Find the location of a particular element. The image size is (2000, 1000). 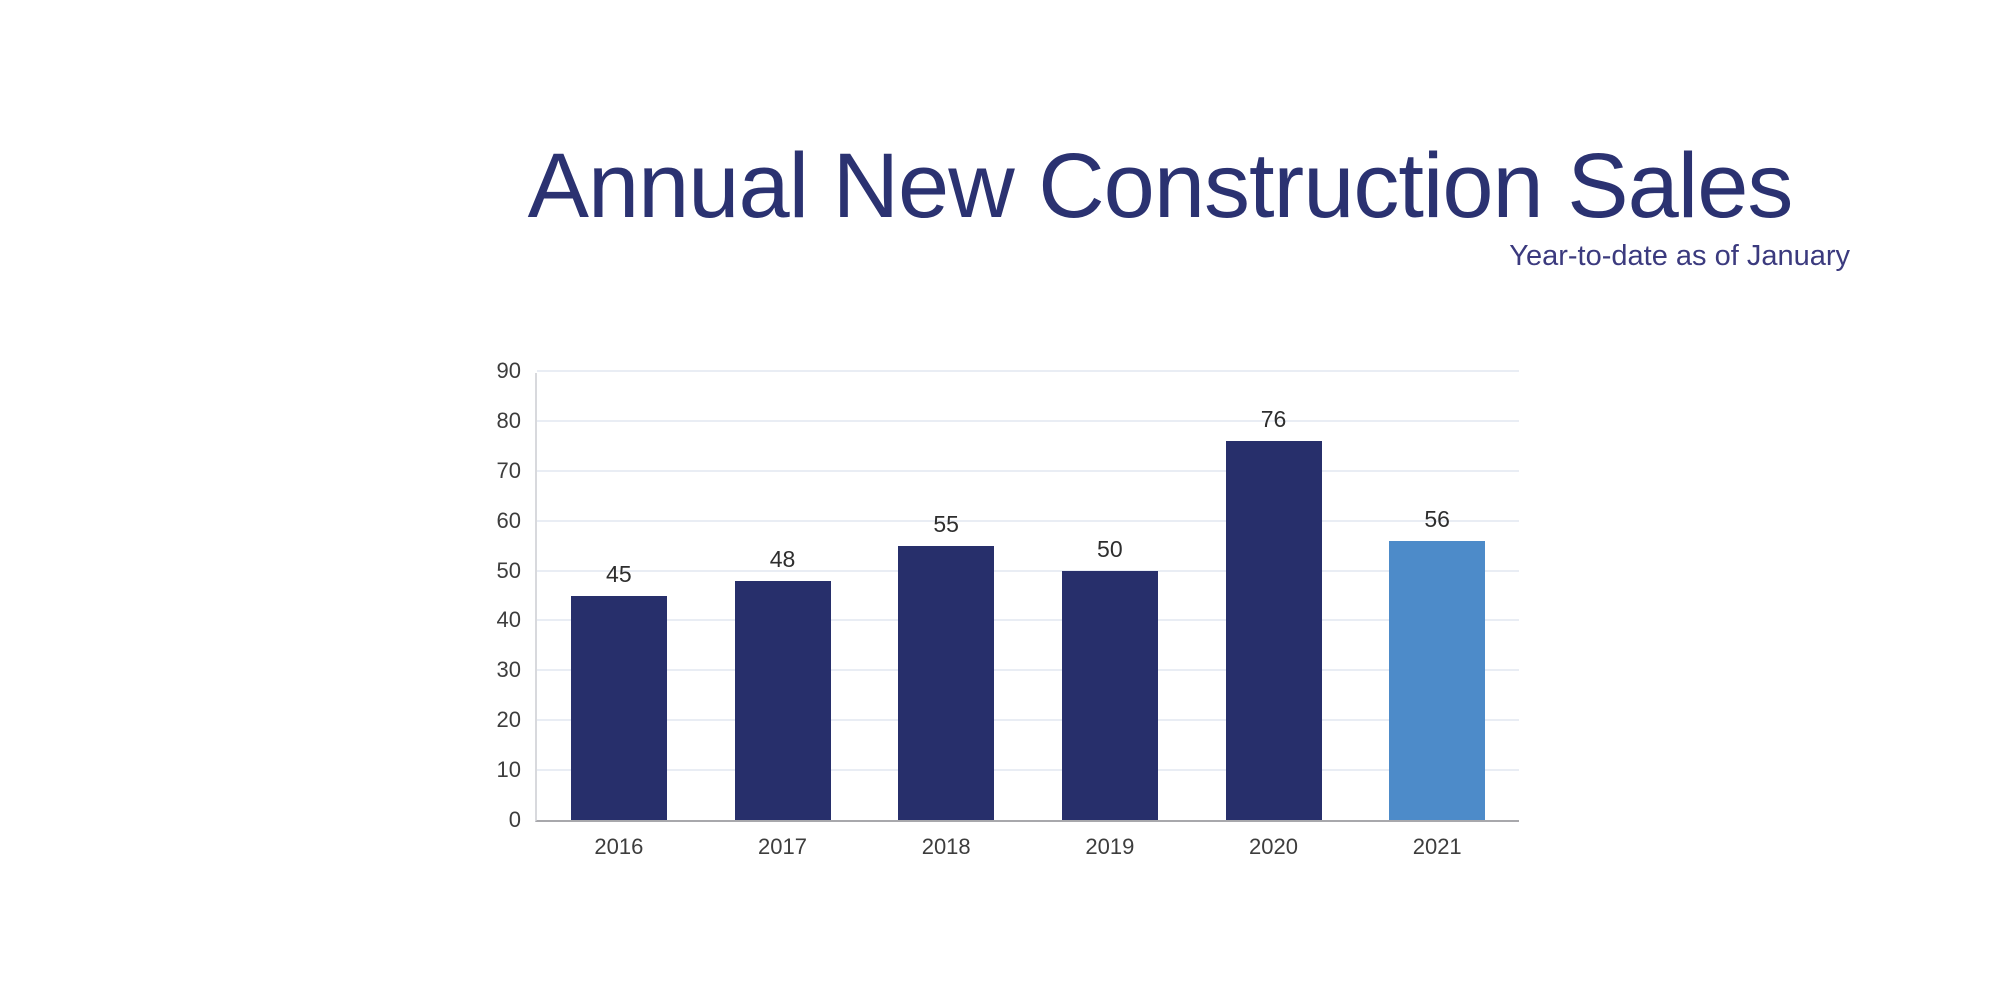

y-tick-label: 60 is located at coordinates (508, 520).